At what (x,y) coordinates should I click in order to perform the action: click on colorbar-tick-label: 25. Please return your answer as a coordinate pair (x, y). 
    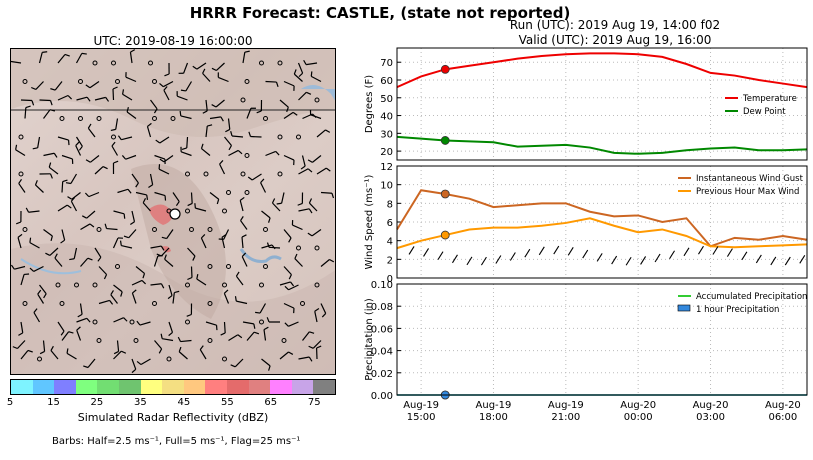
    Looking at the image, I should click on (97, 402).